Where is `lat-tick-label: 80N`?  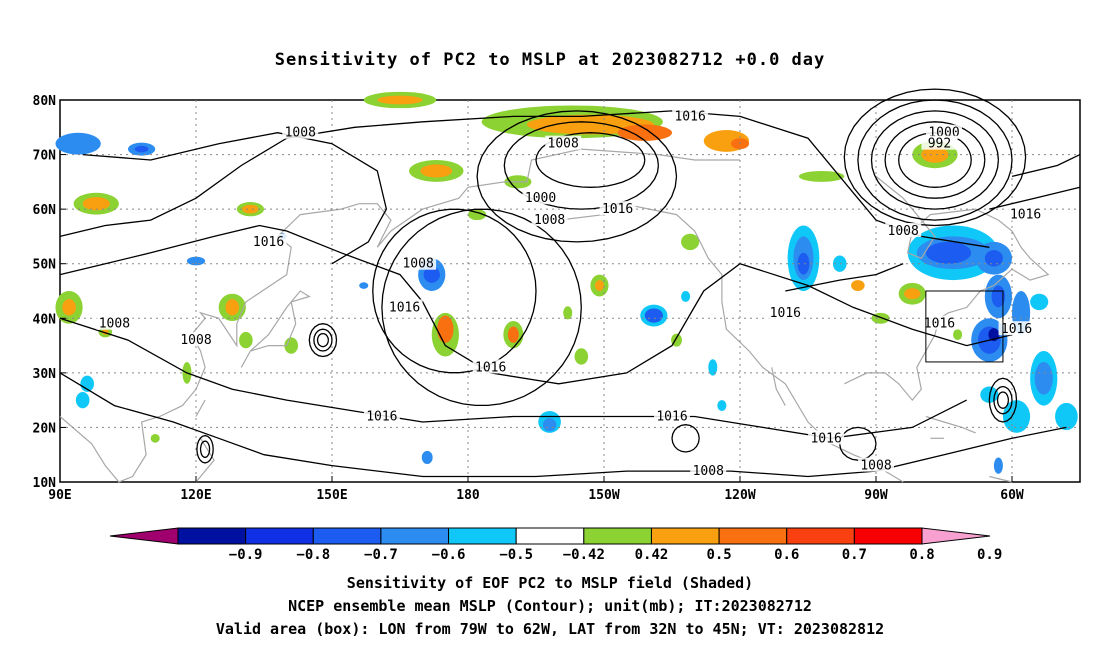
lat-tick-label: 80N is located at coordinates (45, 101).